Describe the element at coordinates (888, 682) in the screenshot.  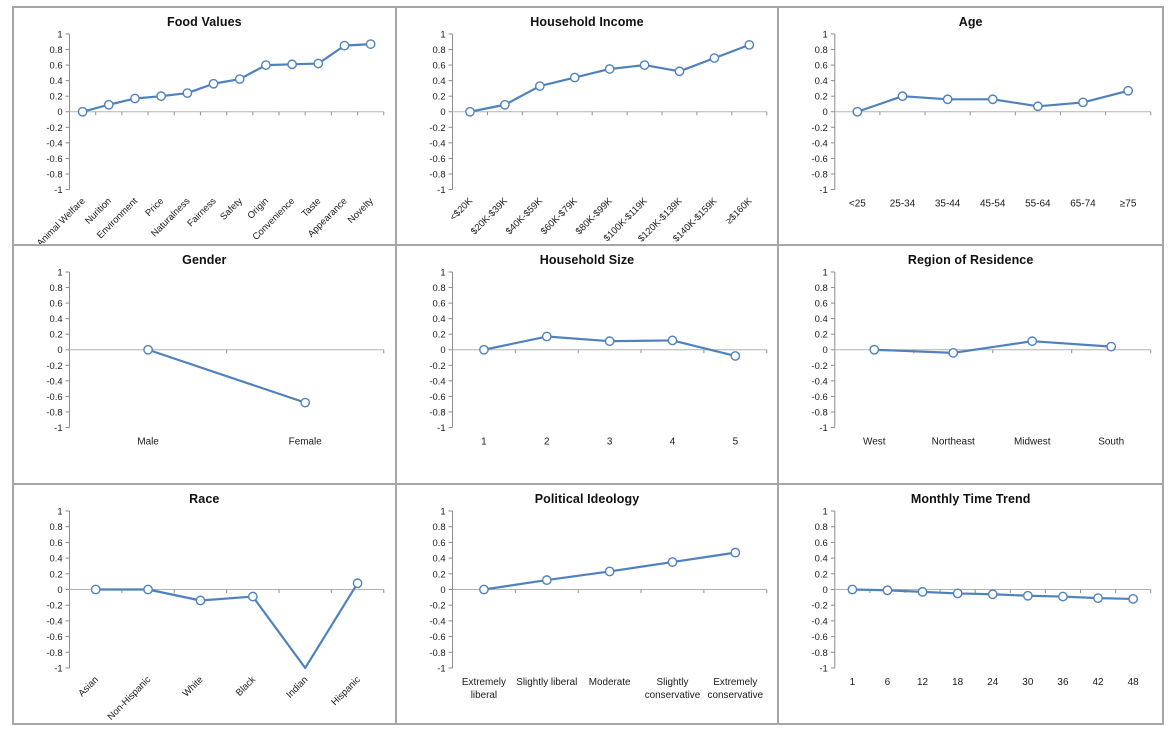
I see `x-category-label: 6` at that location.